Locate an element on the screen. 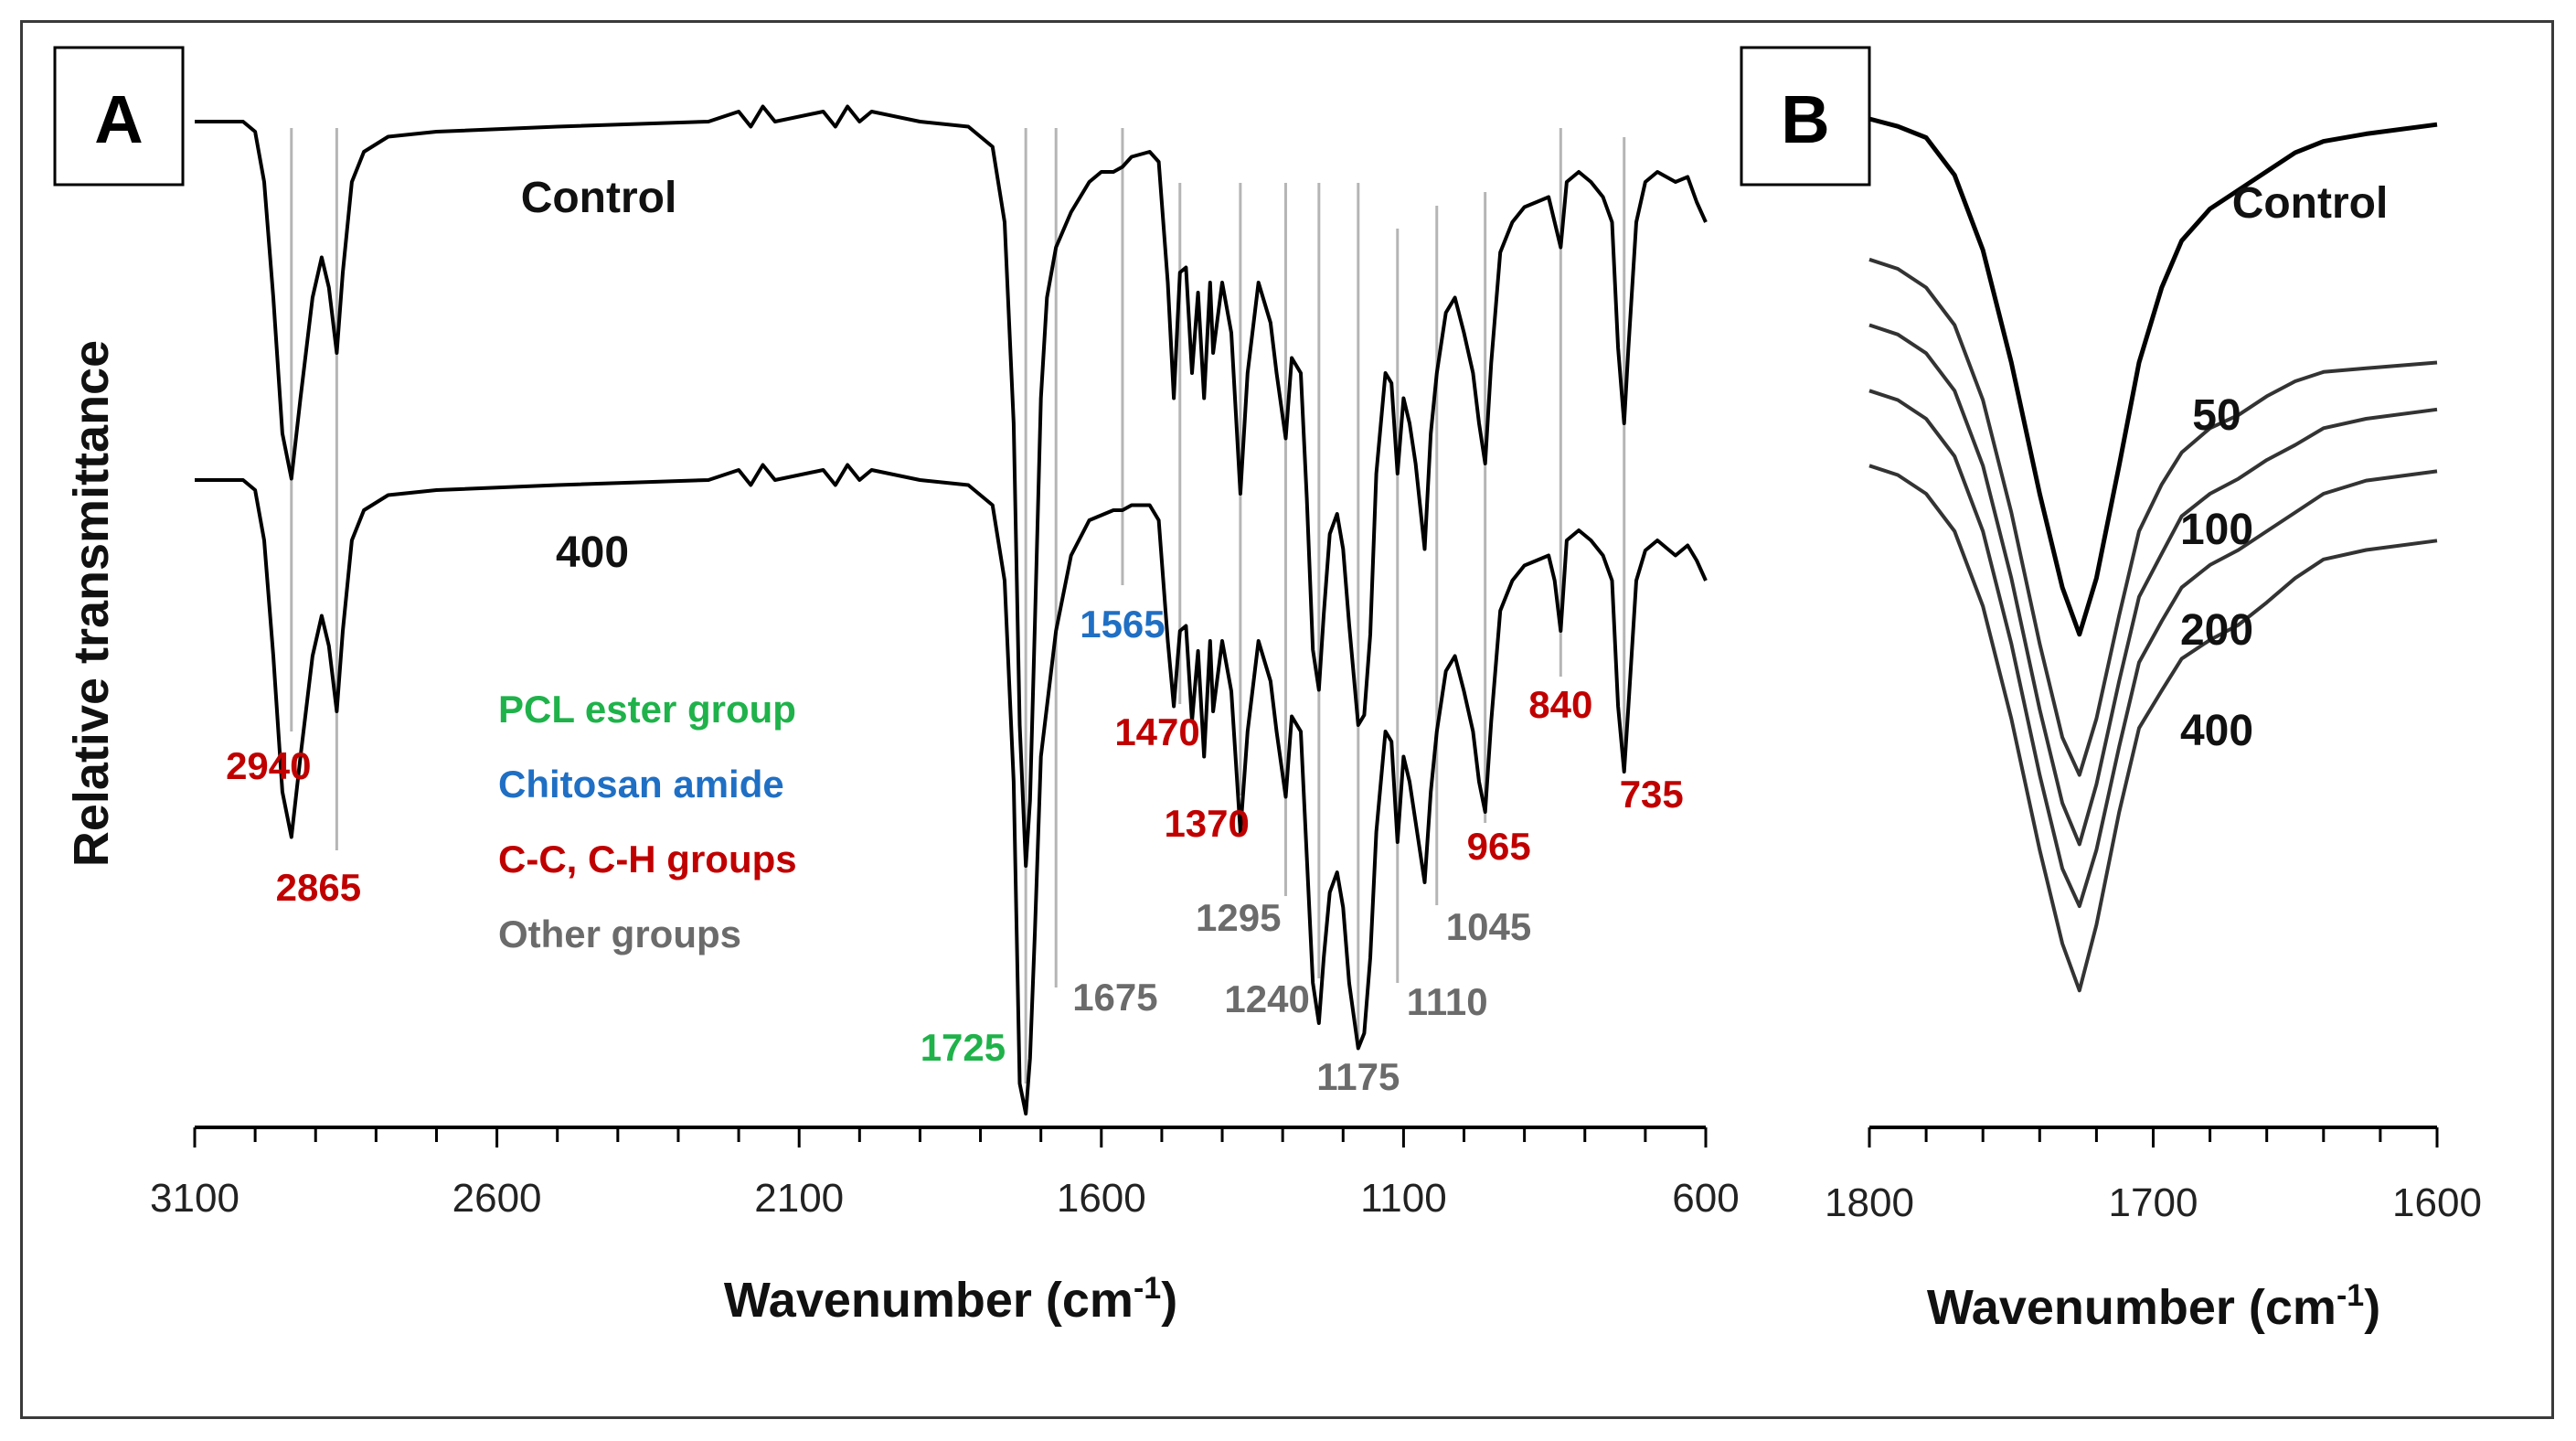 The width and height of the screenshot is (2576, 1441). series-label-control: Control is located at coordinates (599, 198).